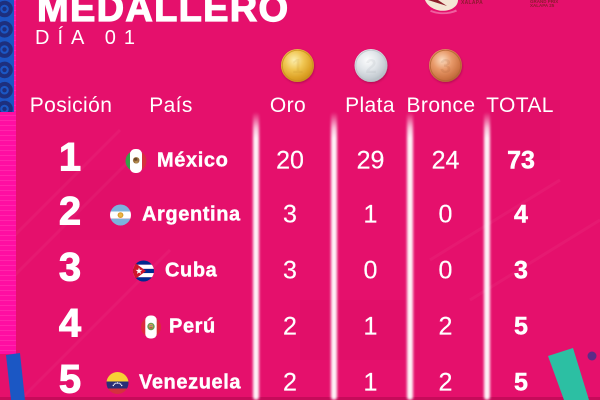  Describe the element at coordinates (370, 67) in the screenshot. I see `svg-text: 2` at that location.